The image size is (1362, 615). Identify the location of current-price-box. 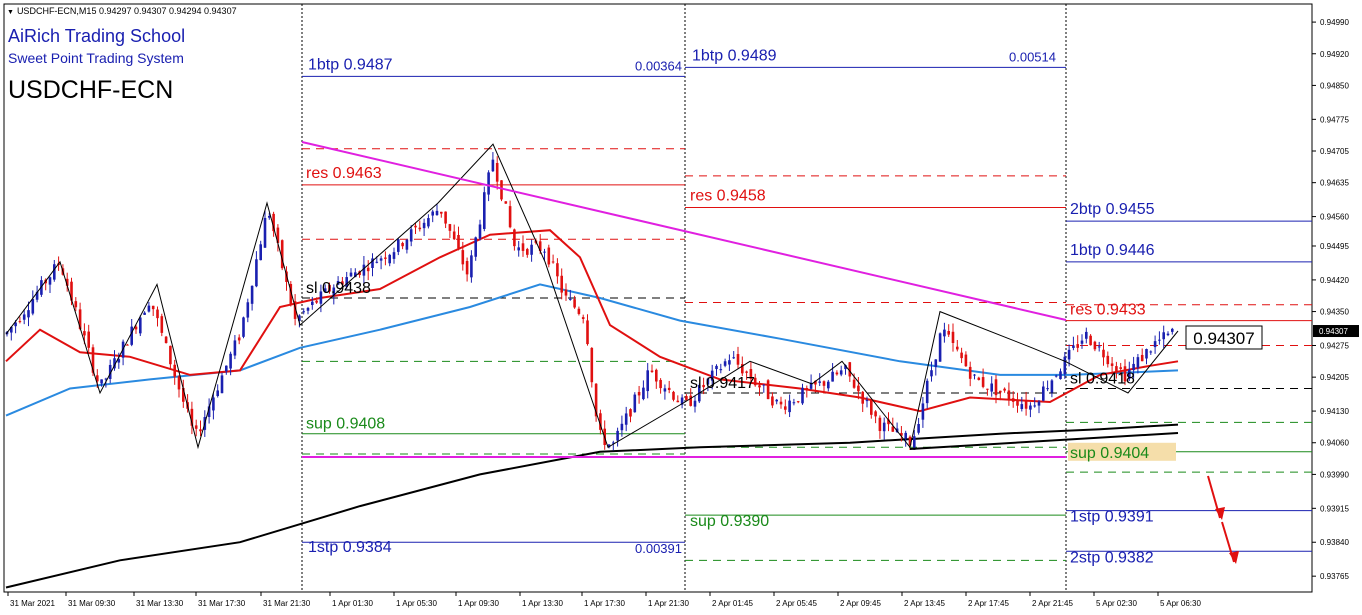
(1224, 337).